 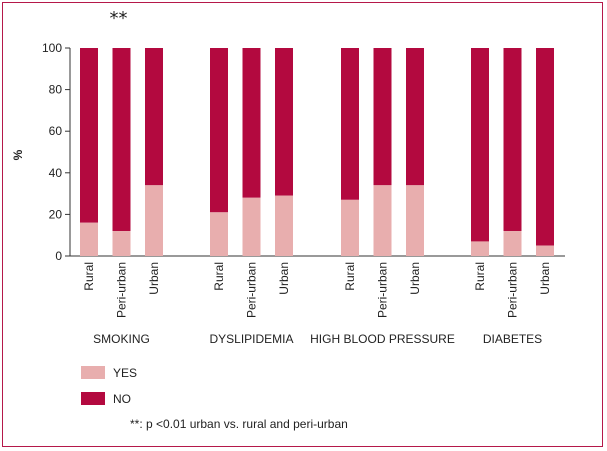 I want to click on y-tick-label: 40, so click(x=56, y=173).